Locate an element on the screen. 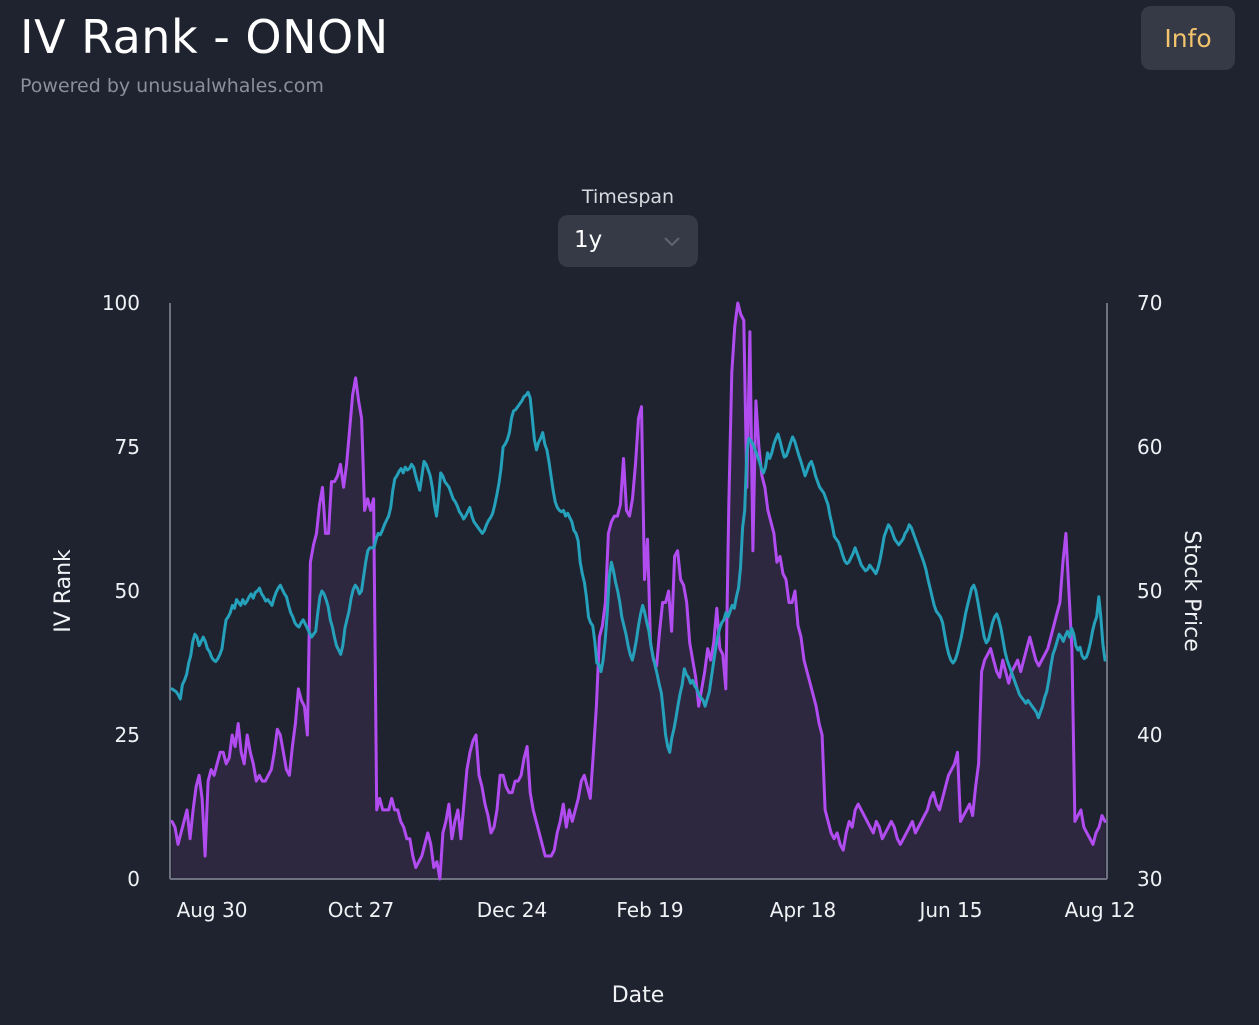  y2-tick-label: 40 is located at coordinates (1149, 735).